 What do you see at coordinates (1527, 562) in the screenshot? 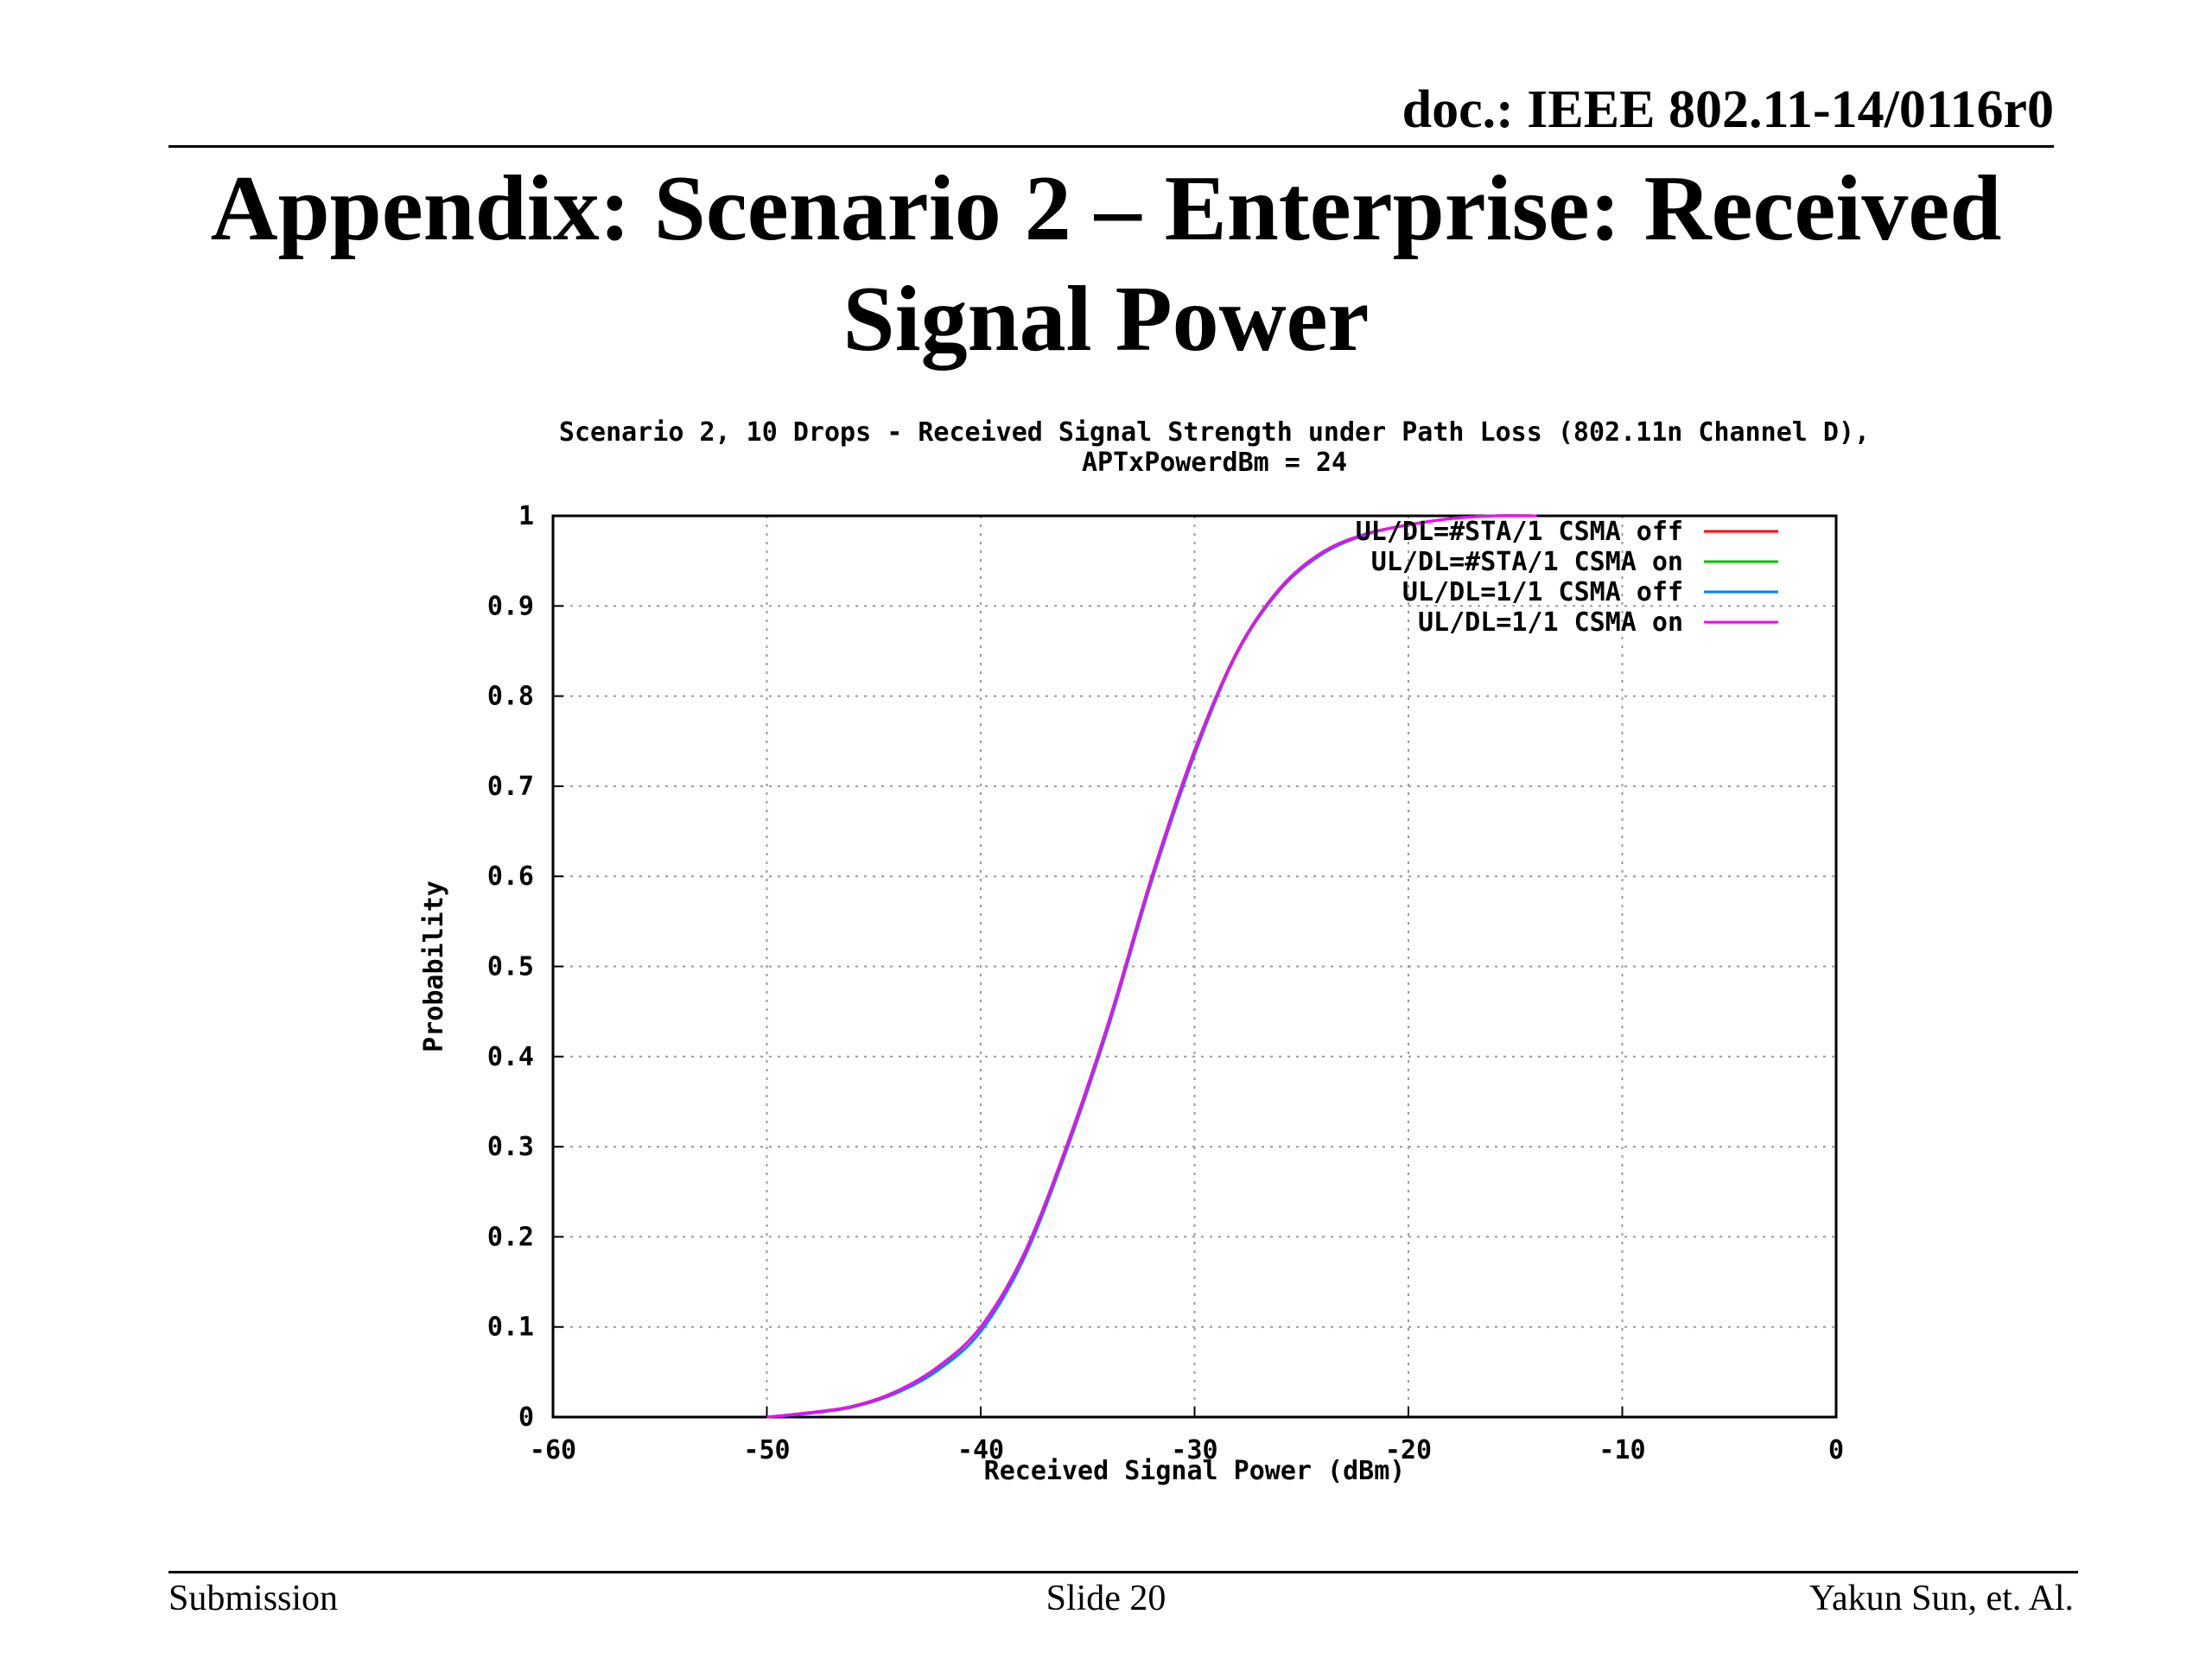
I see `legend-label: UL/DL=#STA/1 CSMA on` at bounding box center [1527, 562].